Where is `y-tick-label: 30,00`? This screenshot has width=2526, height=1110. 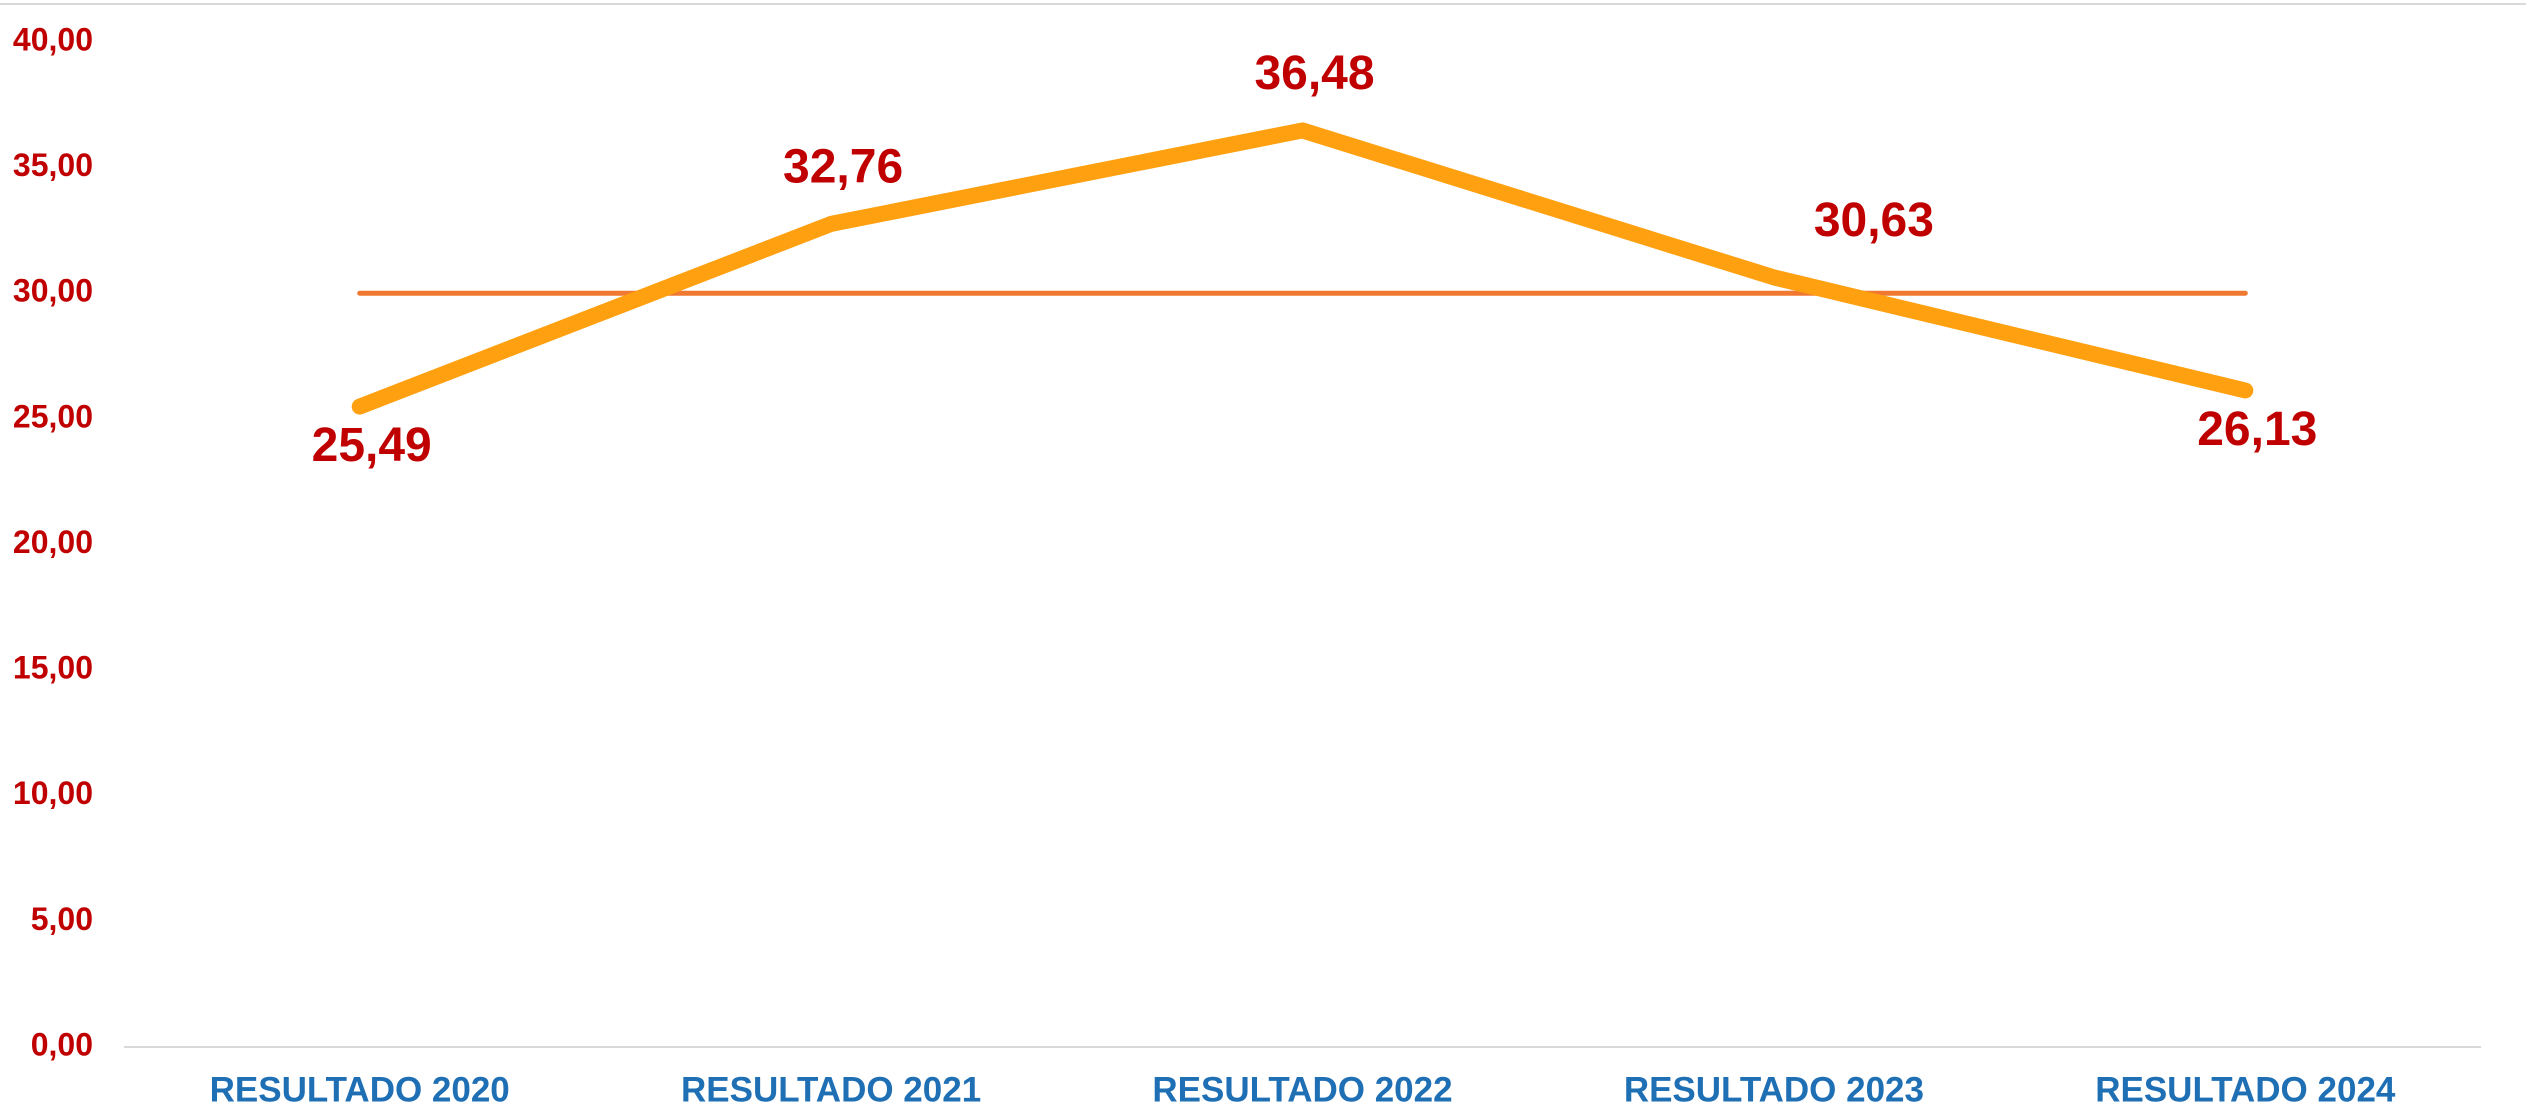
y-tick-label: 30,00 is located at coordinates (53, 291).